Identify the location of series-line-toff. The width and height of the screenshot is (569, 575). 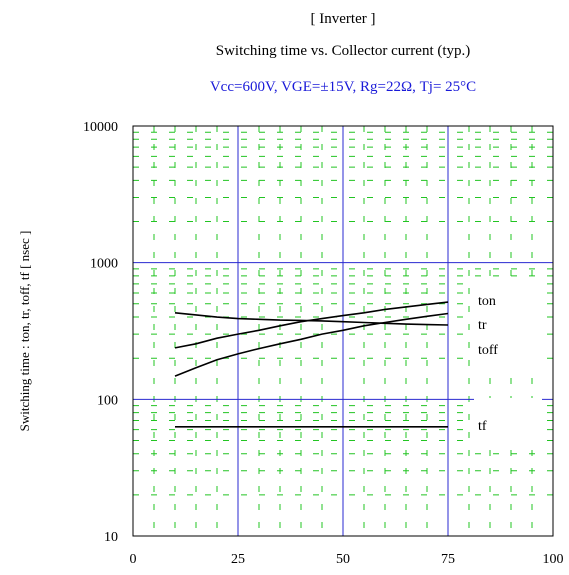
(311, 344).